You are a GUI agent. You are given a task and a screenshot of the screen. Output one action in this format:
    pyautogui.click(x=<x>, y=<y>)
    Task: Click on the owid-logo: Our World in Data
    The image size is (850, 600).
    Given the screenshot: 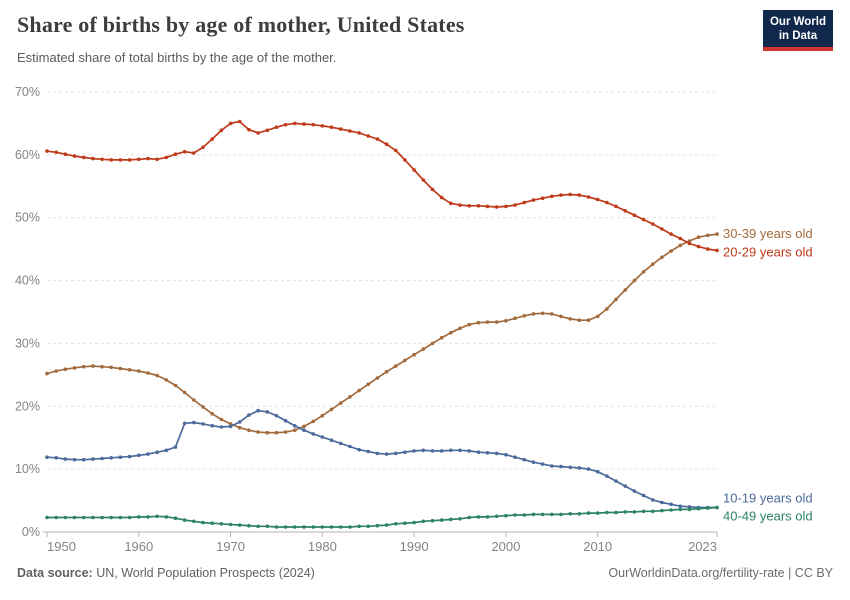 What is the action you would take?
    pyautogui.click(x=797, y=30)
    